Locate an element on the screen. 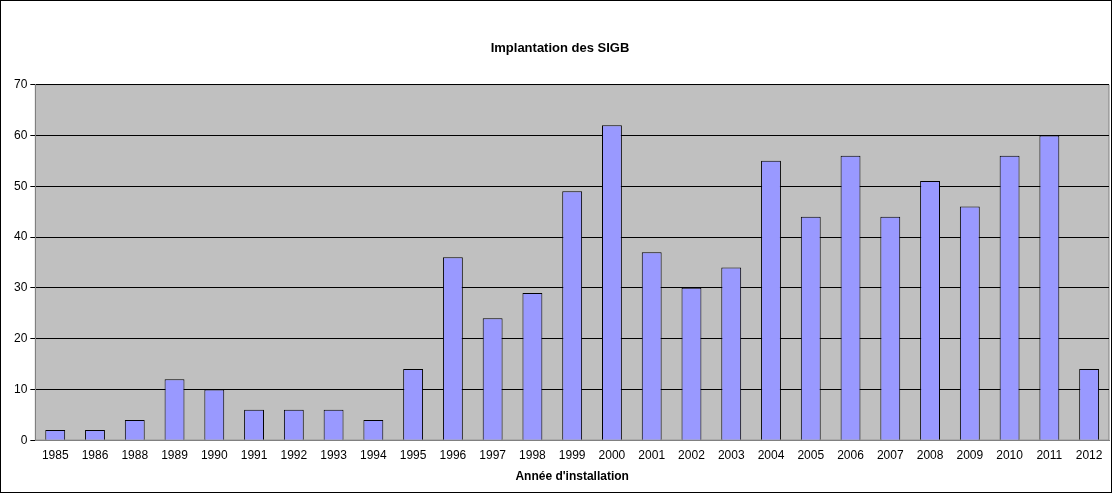 This screenshot has height=493, width=1112. x-tick-label: 2000 is located at coordinates (612, 454).